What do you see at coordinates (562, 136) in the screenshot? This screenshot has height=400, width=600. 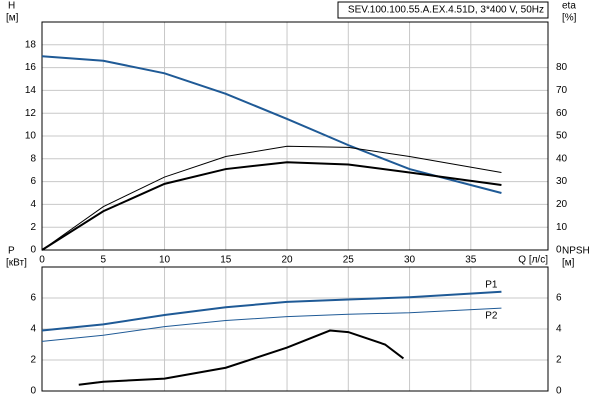 I see `y2-tick-label: 50` at bounding box center [562, 136].